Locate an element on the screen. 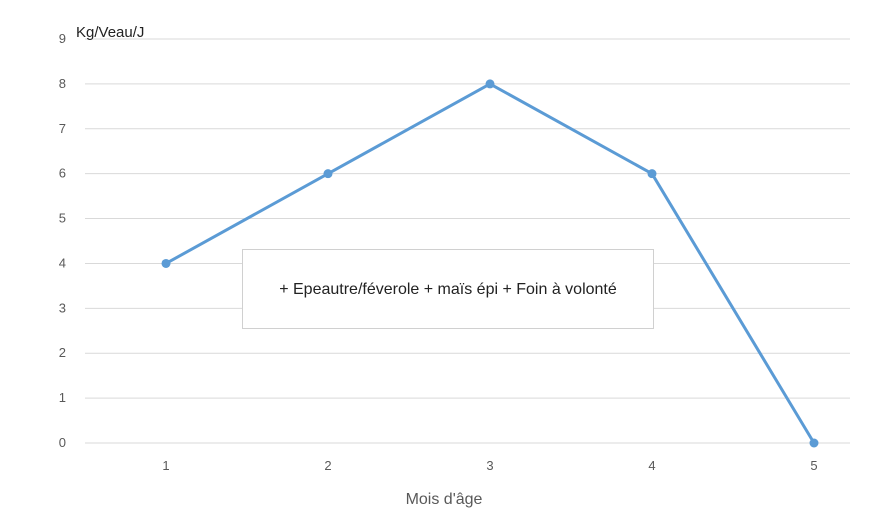 This screenshot has height=516, width=888. y-tick-label-8: 8 is located at coordinates (62, 83).